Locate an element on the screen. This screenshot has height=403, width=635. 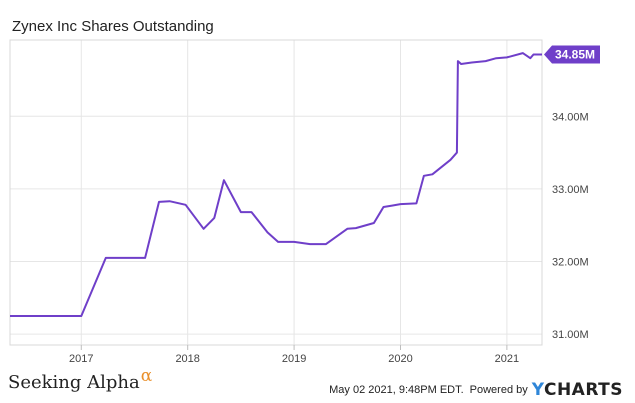
alpha-icon: α is located at coordinates (146, 376).